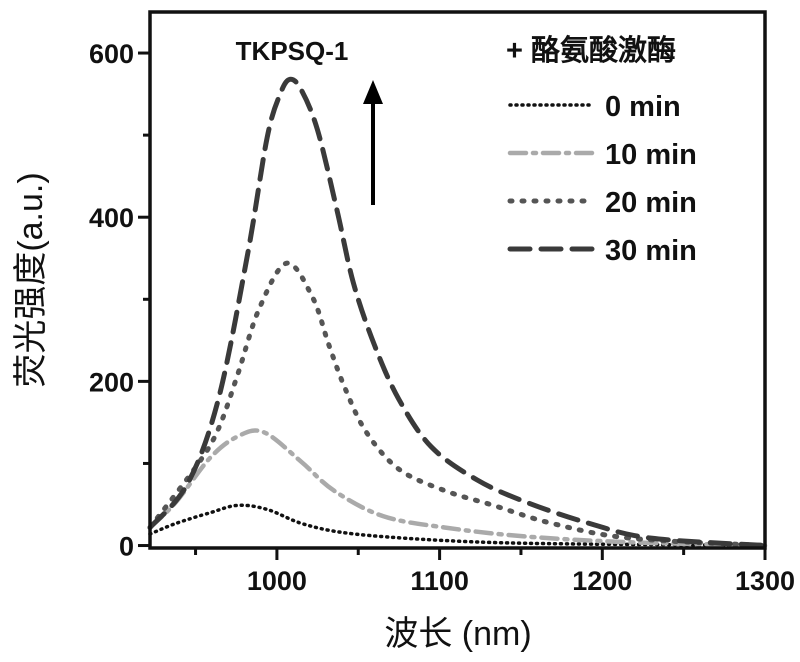 This screenshot has height=662, width=800. Describe the element at coordinates (651, 203) in the screenshot. I see `legend-label: 20 min` at that location.